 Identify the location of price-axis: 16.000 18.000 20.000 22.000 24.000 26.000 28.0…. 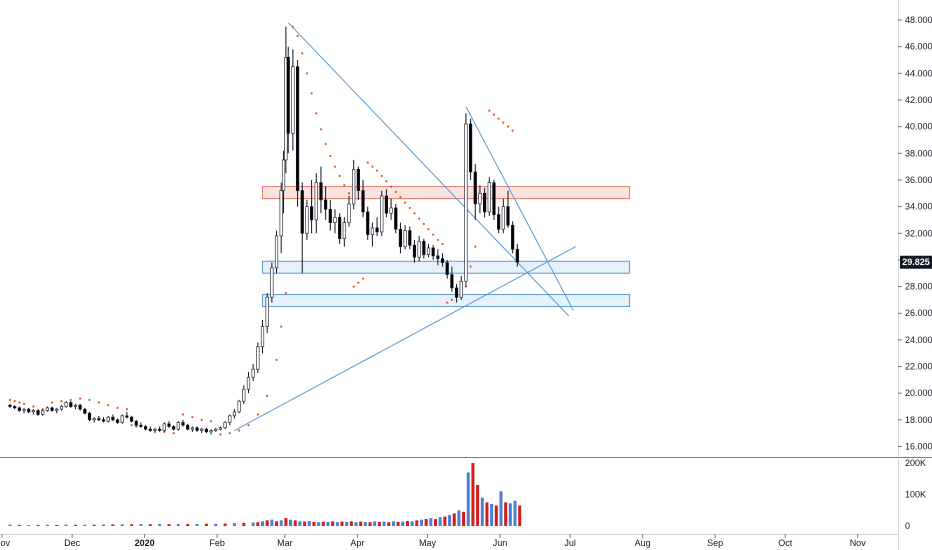
(915, 233).